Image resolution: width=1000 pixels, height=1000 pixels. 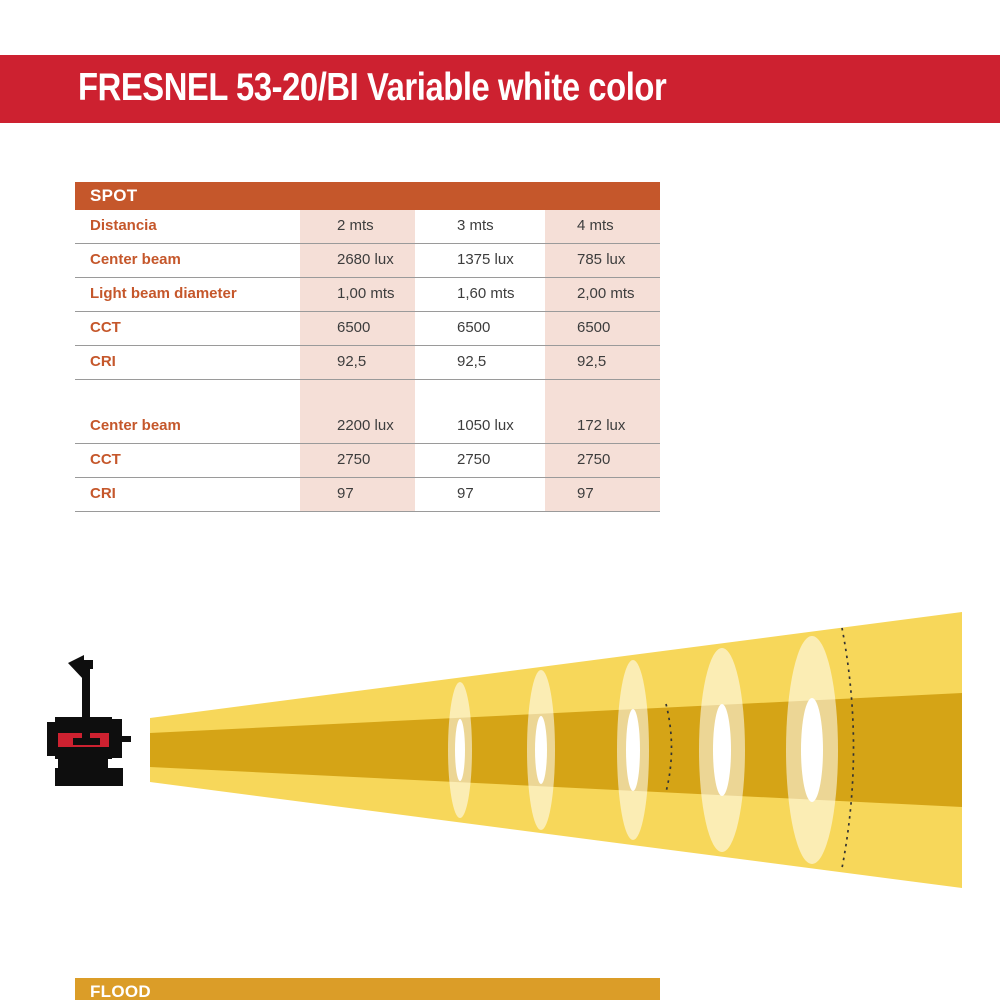 What do you see at coordinates (163, 293) in the screenshot?
I see `row-label: Light beam diameter` at bounding box center [163, 293].